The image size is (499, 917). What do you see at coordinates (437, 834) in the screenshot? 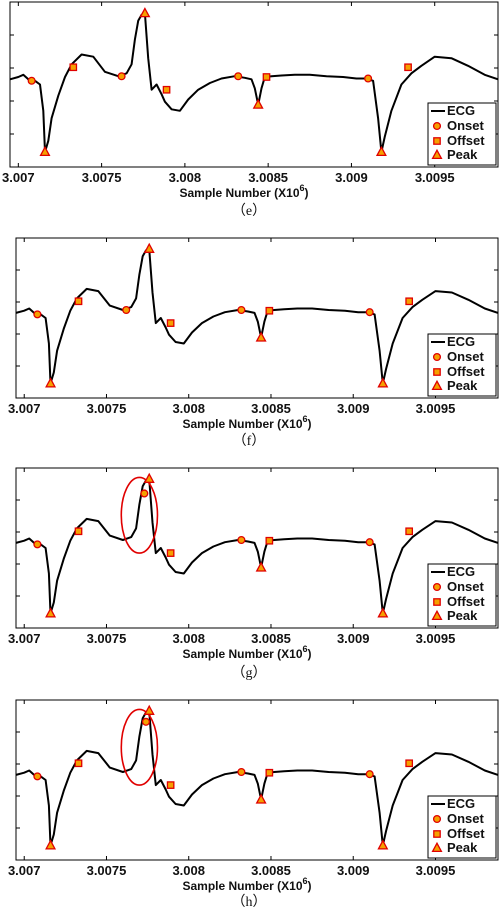
I see `panel-h-legend-offset-swatch` at bounding box center [437, 834].